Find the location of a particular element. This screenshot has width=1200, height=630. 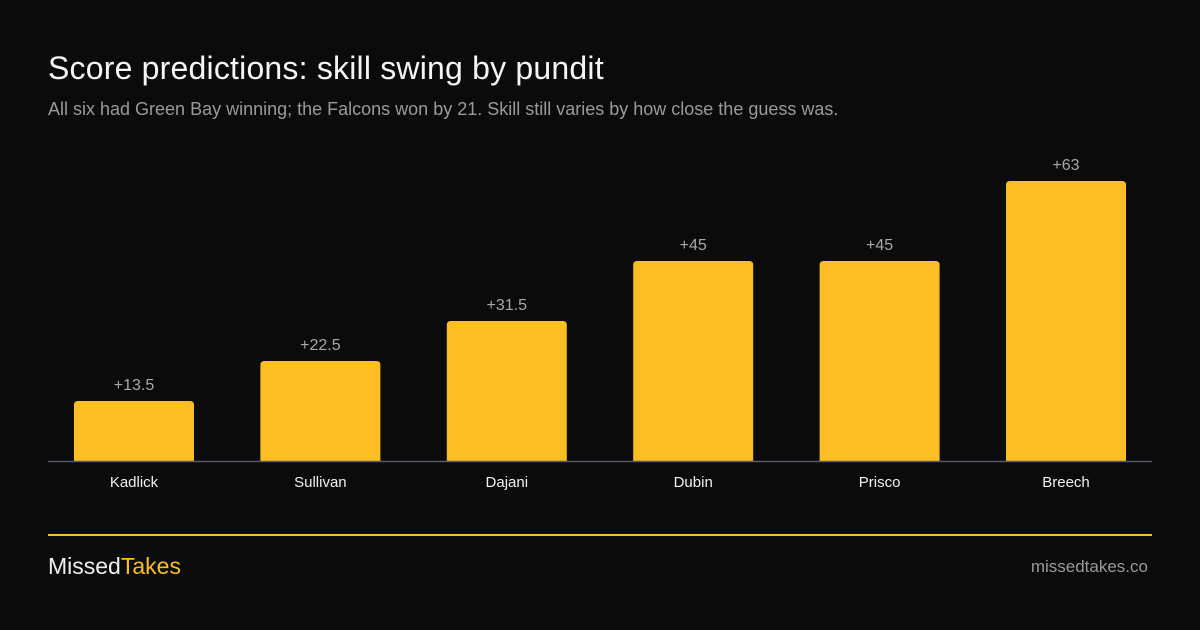

value-label-breech: +63 is located at coordinates (1065, 165).